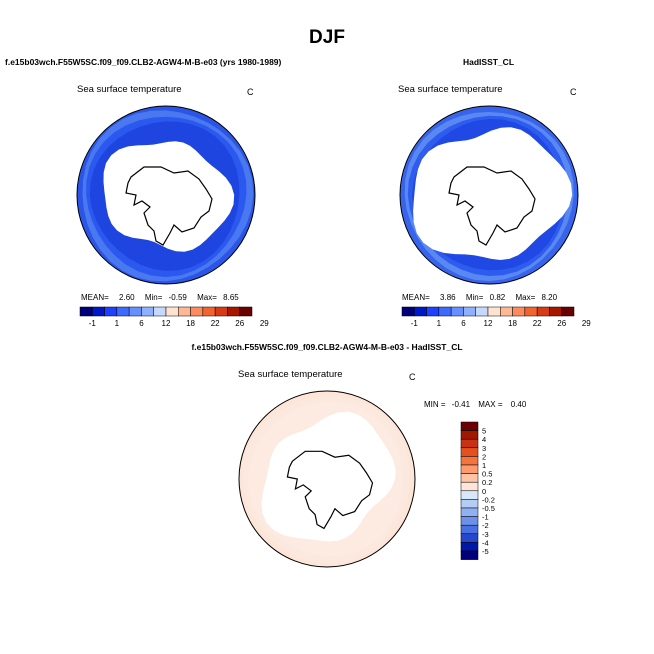 The width and height of the screenshot is (654, 654). I want to click on colorbar-tick-label: -4, so click(485, 542).